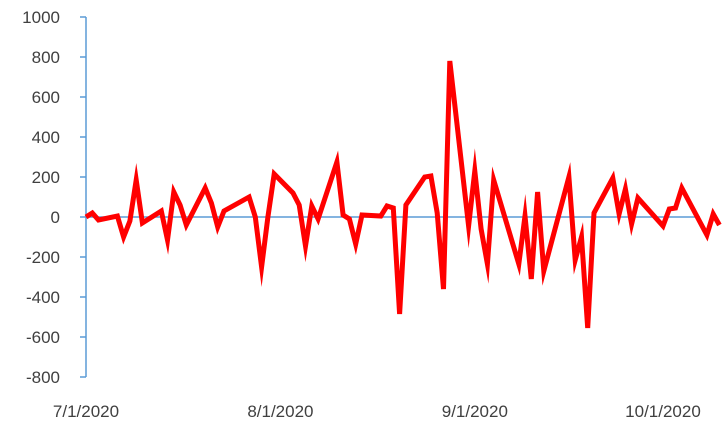 This screenshot has width=724, height=425. What do you see at coordinates (46, 177) in the screenshot?
I see `y-tick-label: 200` at bounding box center [46, 177].